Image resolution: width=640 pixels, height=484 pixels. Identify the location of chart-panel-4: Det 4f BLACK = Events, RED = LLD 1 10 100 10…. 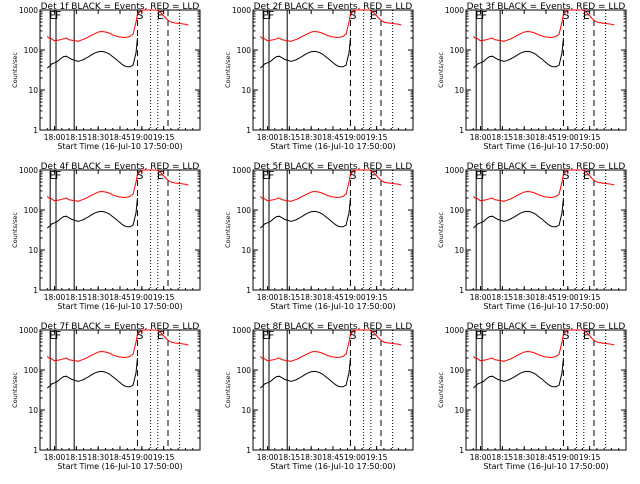
(106, 236).